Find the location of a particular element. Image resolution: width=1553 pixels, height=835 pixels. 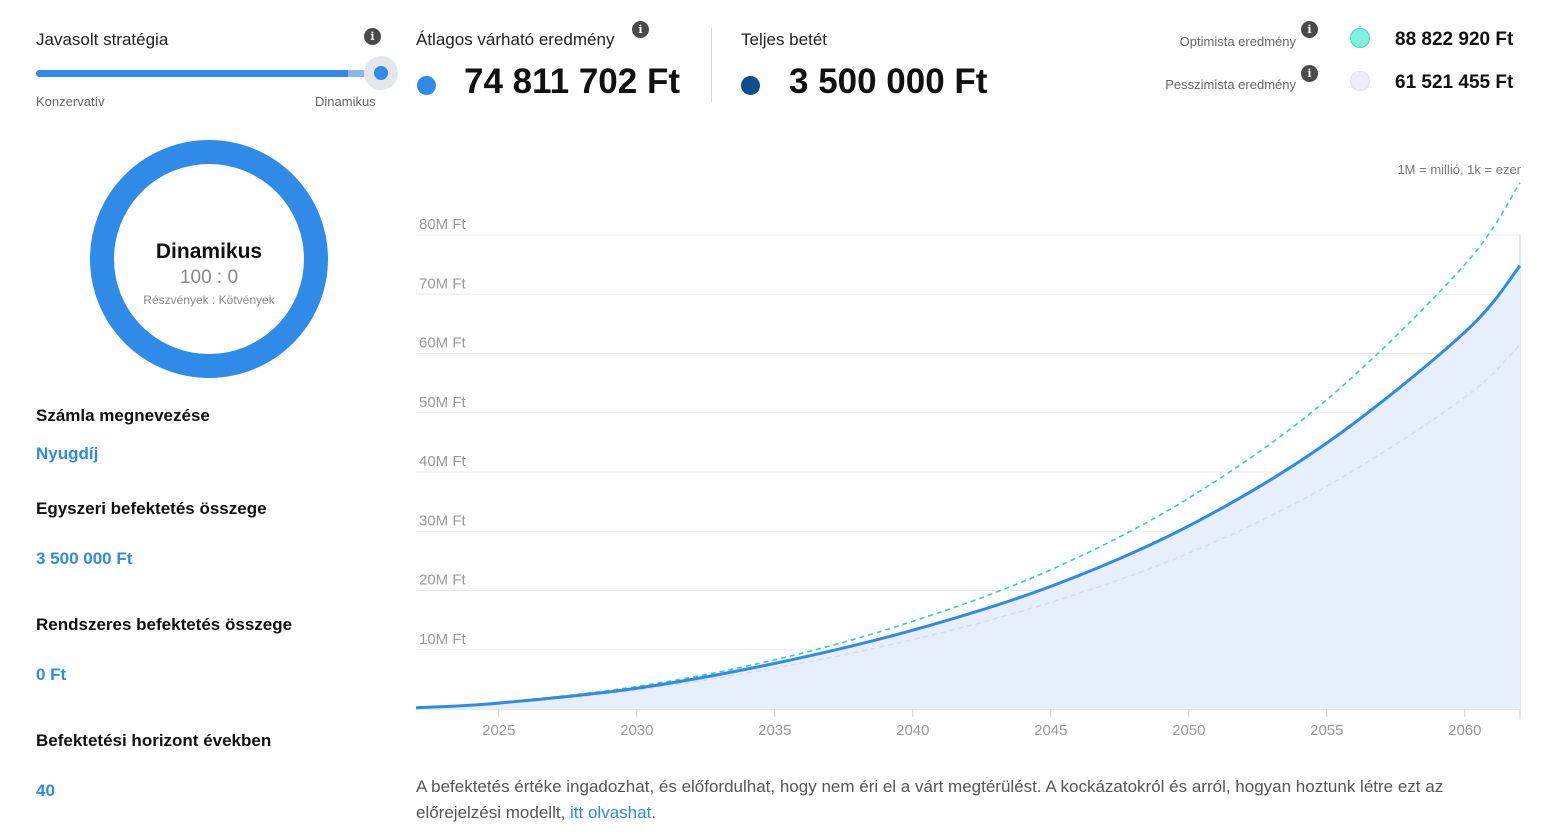

y-tick-label: 20M Ft is located at coordinates (443, 580).